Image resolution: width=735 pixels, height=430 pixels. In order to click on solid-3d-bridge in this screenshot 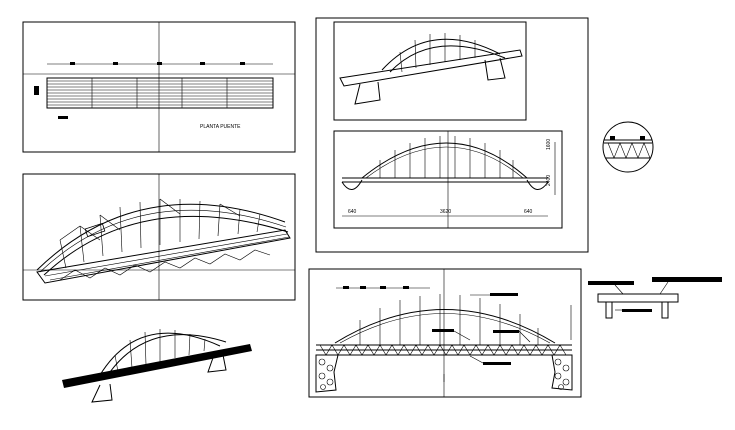, I will do `click(157, 366)`.